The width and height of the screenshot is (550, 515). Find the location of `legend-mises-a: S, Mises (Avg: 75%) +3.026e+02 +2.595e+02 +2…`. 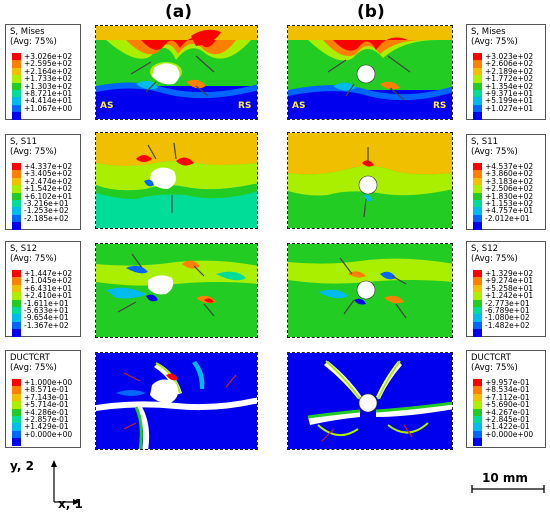

legend-mises-a: S, Mises (Avg: 75%) +3.026e+02 +2.595e+02 +2… is located at coordinates (43, 72).